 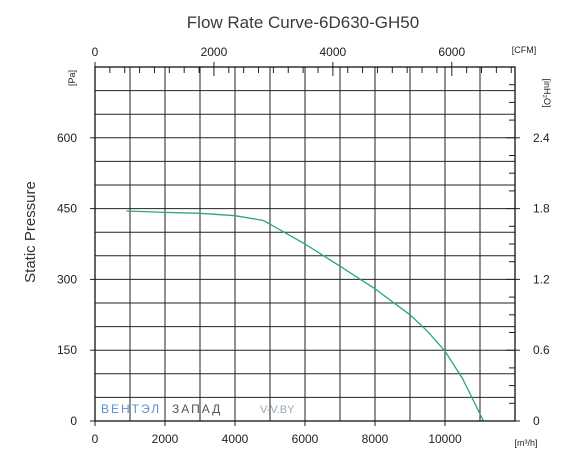 I want to click on x-bottom-tick-label: 4000, so click(x=235, y=439).